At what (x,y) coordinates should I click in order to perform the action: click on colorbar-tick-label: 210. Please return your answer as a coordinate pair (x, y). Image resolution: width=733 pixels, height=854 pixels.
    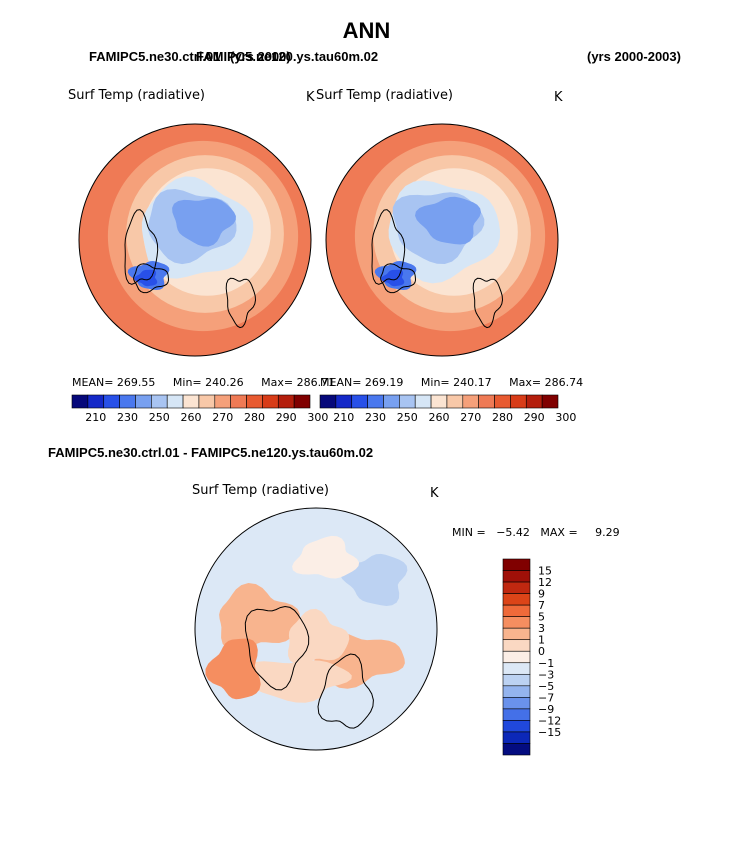
    Looking at the image, I should click on (343, 417).